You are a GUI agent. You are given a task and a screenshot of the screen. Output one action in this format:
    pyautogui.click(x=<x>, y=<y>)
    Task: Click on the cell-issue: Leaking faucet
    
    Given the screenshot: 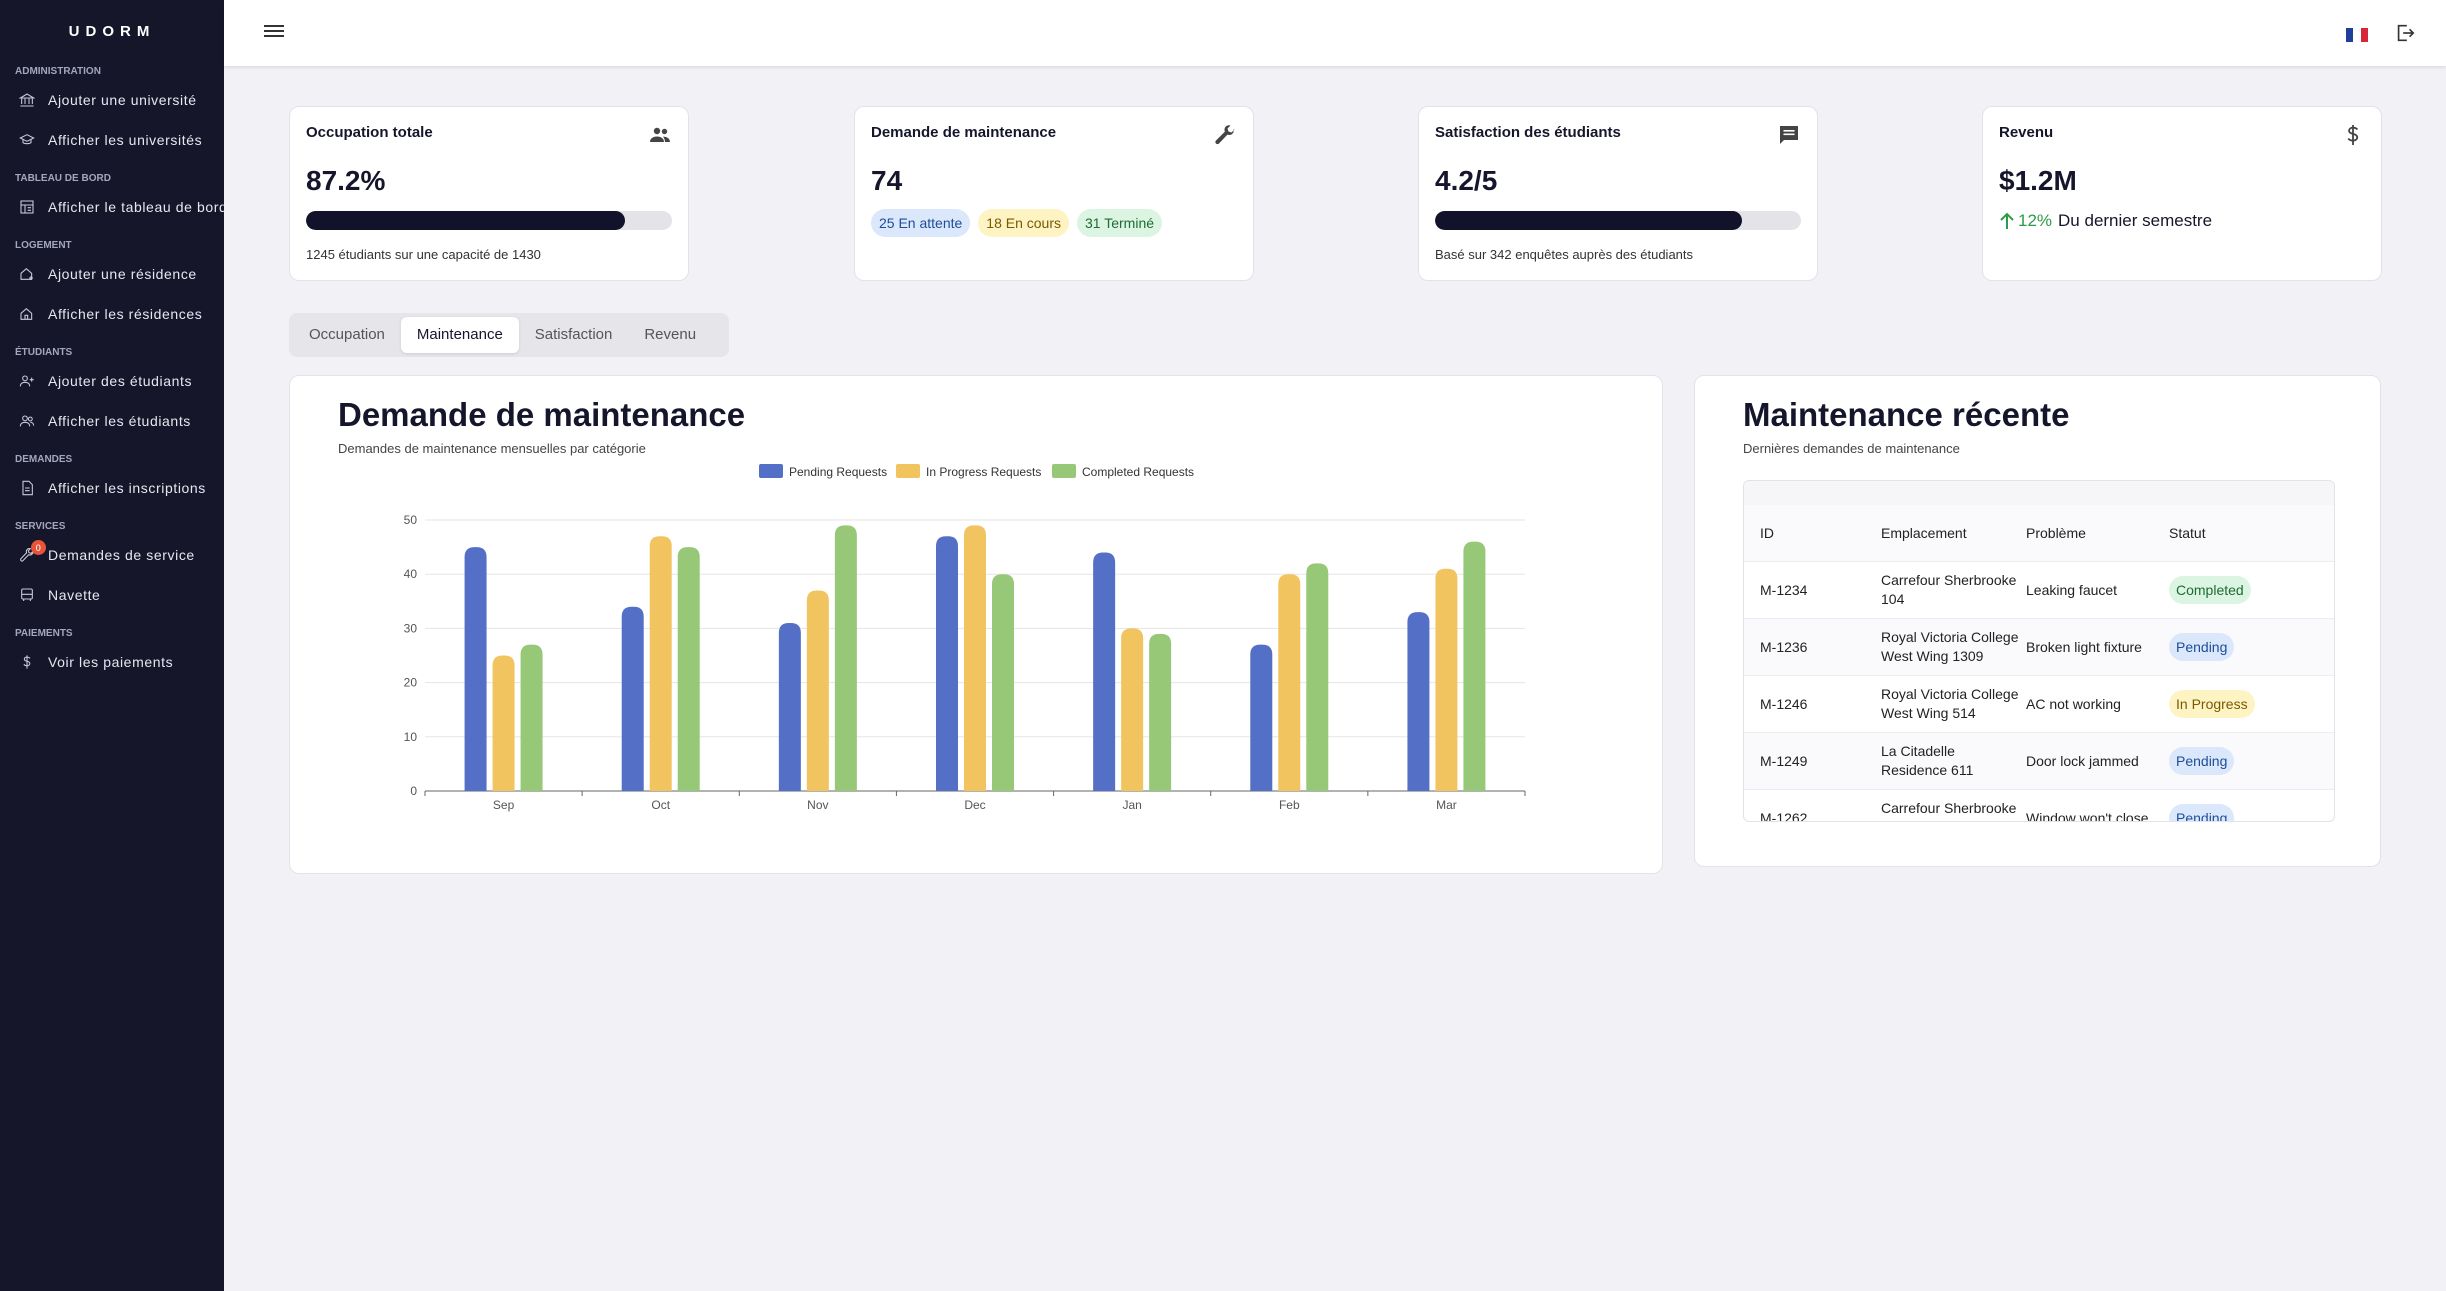 What is the action you would take?
    pyautogui.click(x=2072, y=590)
    